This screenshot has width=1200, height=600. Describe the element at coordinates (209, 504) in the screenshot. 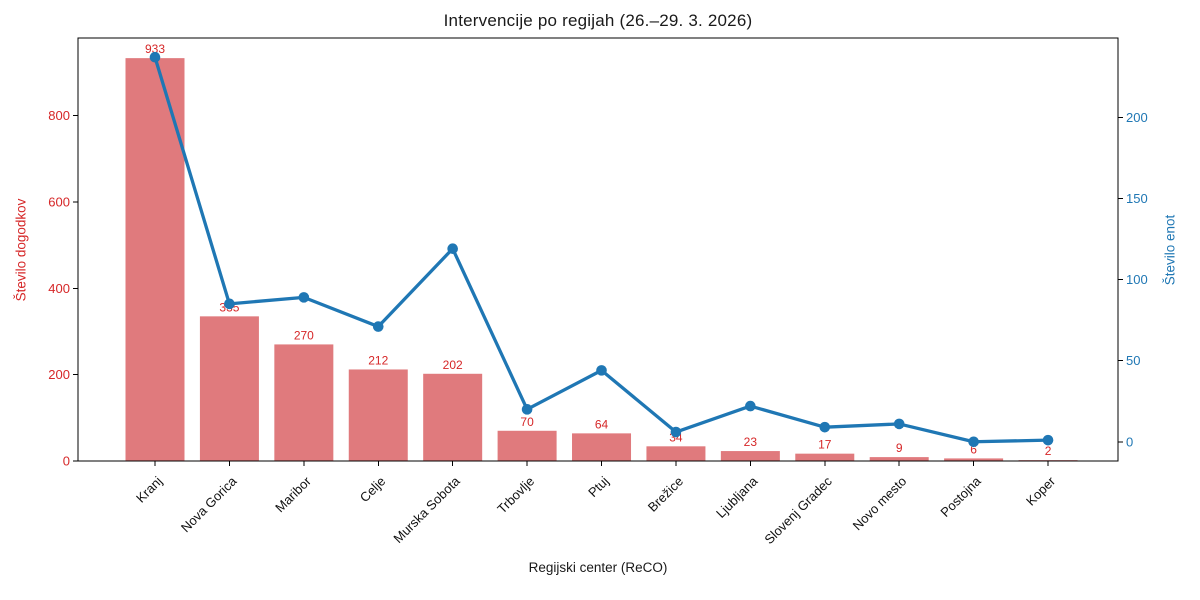

I see `x-tick-label: Nova Gorica` at that location.